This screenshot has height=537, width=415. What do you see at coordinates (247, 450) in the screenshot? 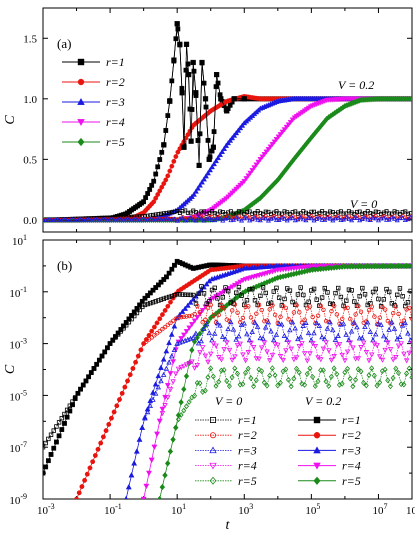
I see `legend-label: r=3` at bounding box center [247, 450].